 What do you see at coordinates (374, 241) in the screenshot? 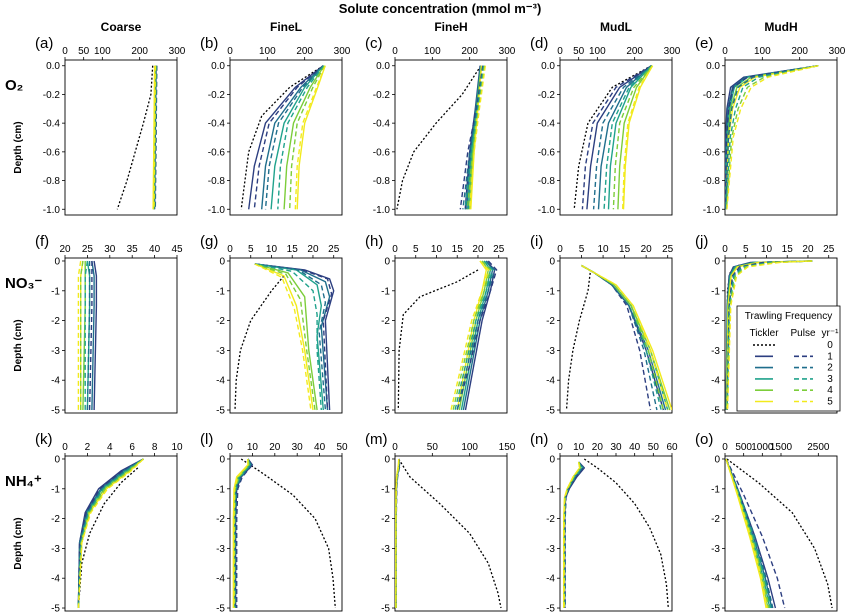
I see `panel-letter-h: (h)` at bounding box center [374, 241].